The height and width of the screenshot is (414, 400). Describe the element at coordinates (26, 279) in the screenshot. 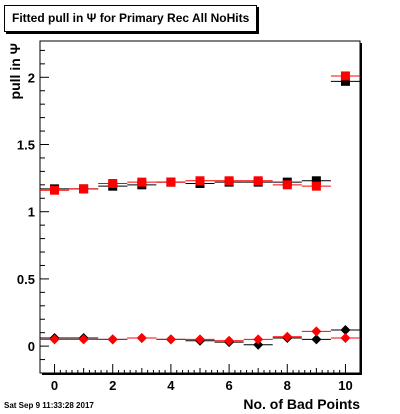

I see `y-tick-label: 0.5` at that location.